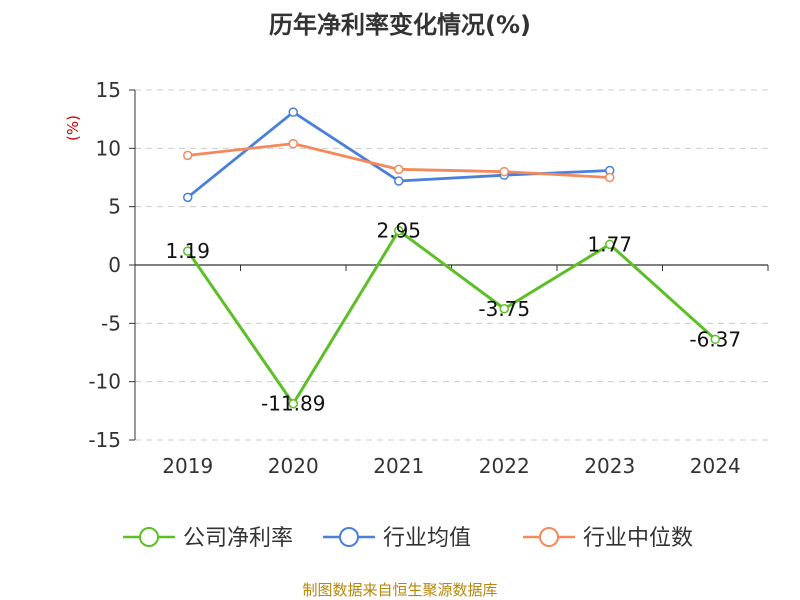  I want to click on x-tick-labels: 2019 2020 2021 2022 2023 2024, so click(451, 466).